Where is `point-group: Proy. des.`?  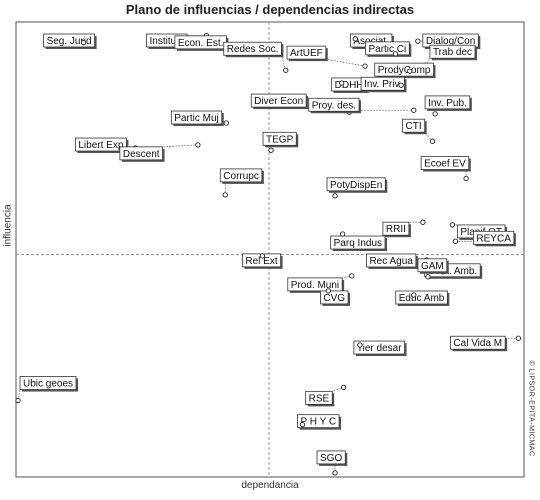 point-group: Proy. des. is located at coordinates (362, 105).